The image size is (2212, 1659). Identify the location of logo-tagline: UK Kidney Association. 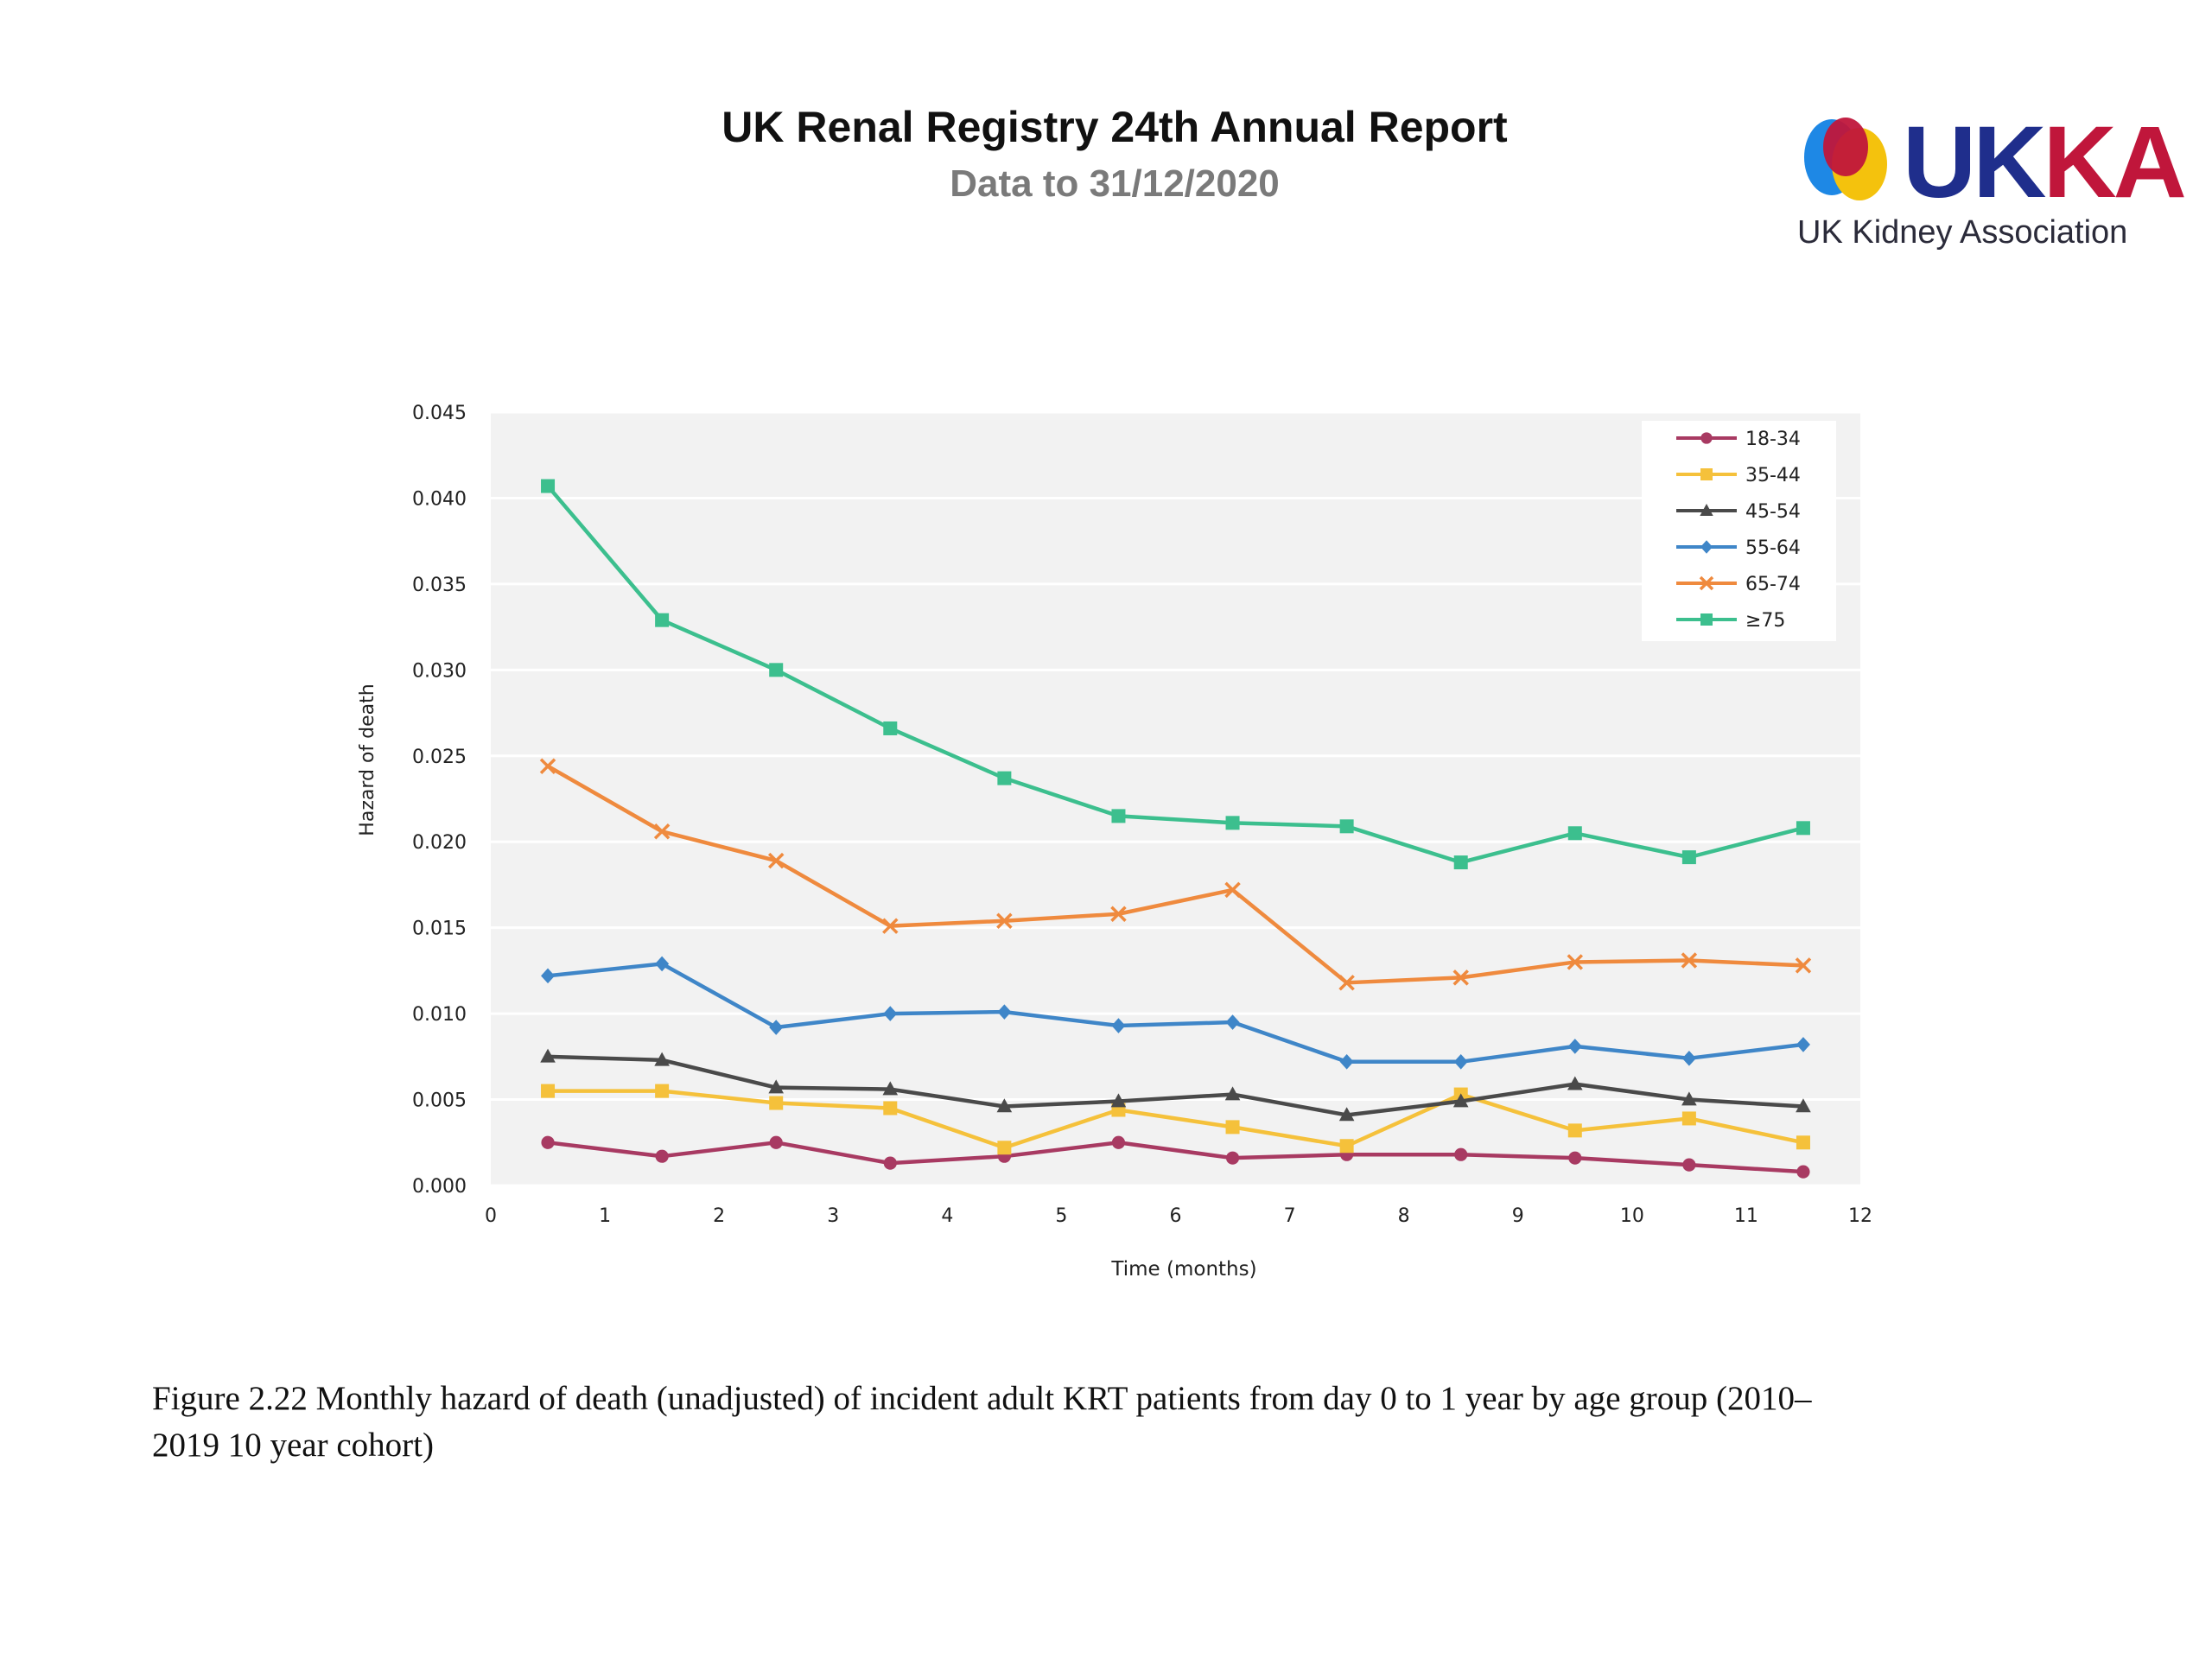
(1962, 232).